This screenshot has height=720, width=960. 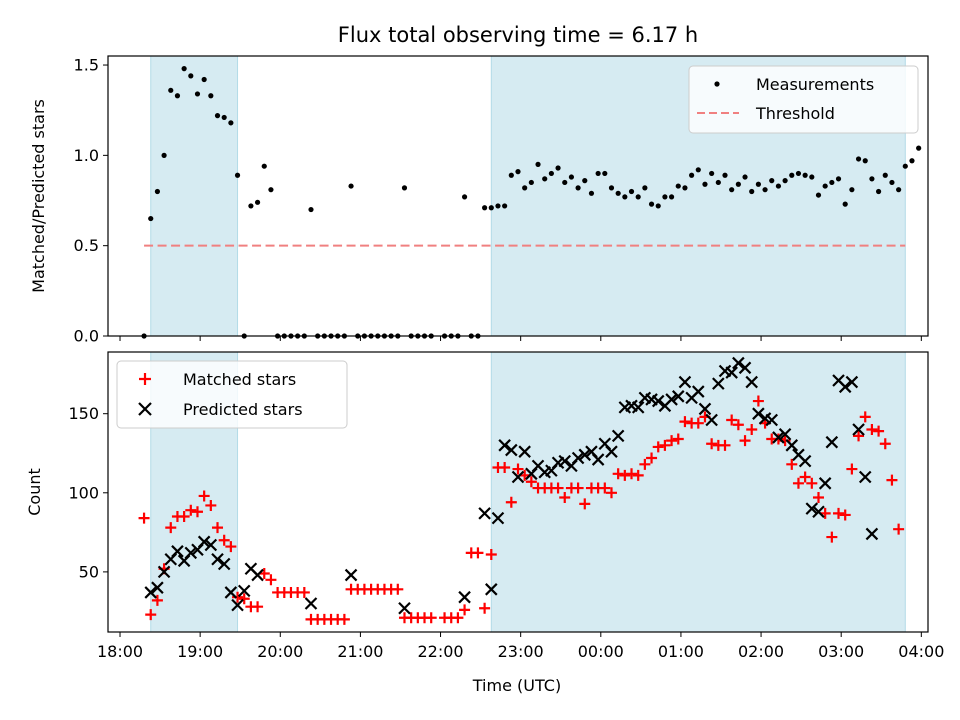 I want to click on bottom-y-axis-label: Count, so click(x=34, y=492).